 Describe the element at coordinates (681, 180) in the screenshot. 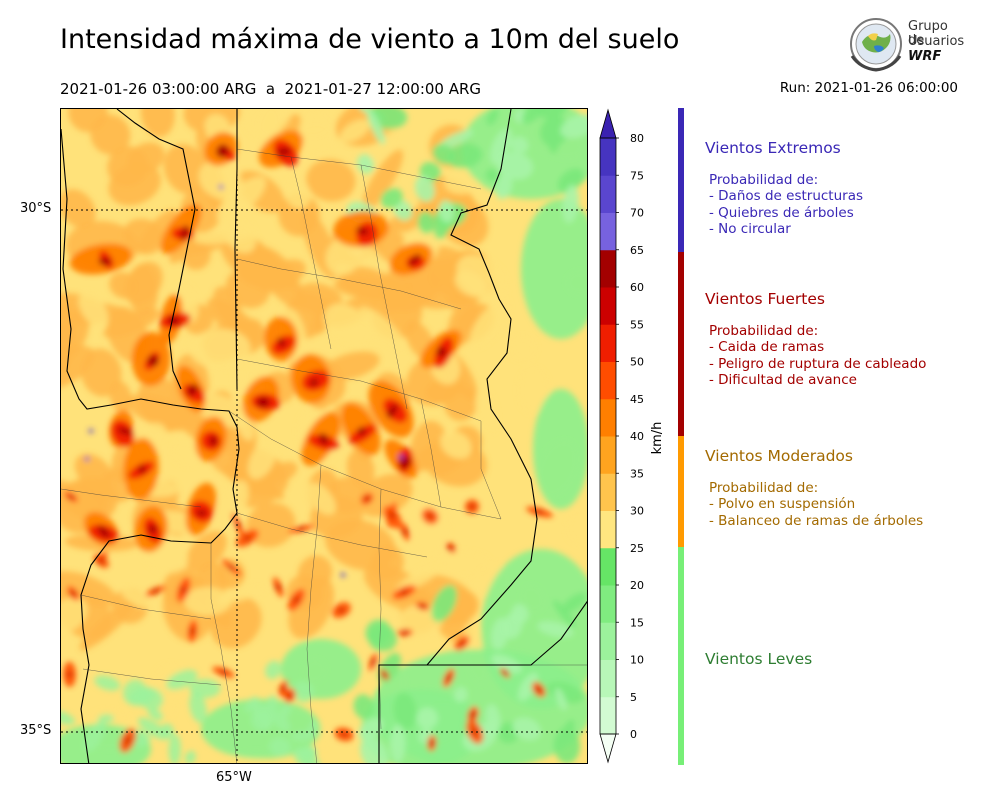

I see `category-bar-extremos` at that location.